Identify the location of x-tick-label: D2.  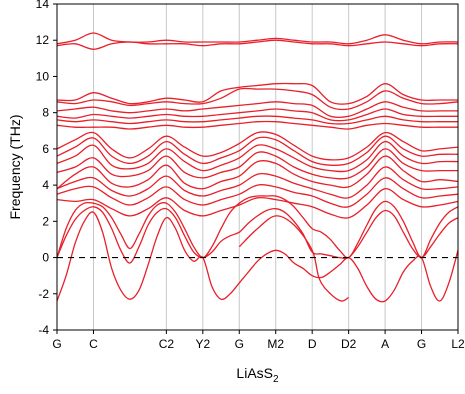
(349, 344).